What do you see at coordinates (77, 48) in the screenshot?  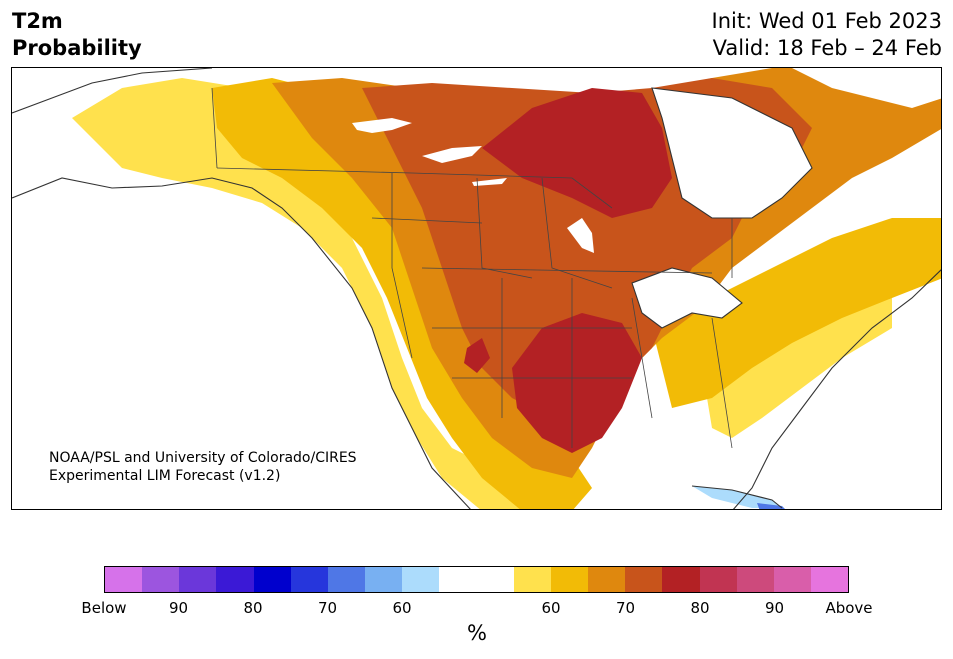 I see `map-title-line2: Probability` at bounding box center [77, 48].